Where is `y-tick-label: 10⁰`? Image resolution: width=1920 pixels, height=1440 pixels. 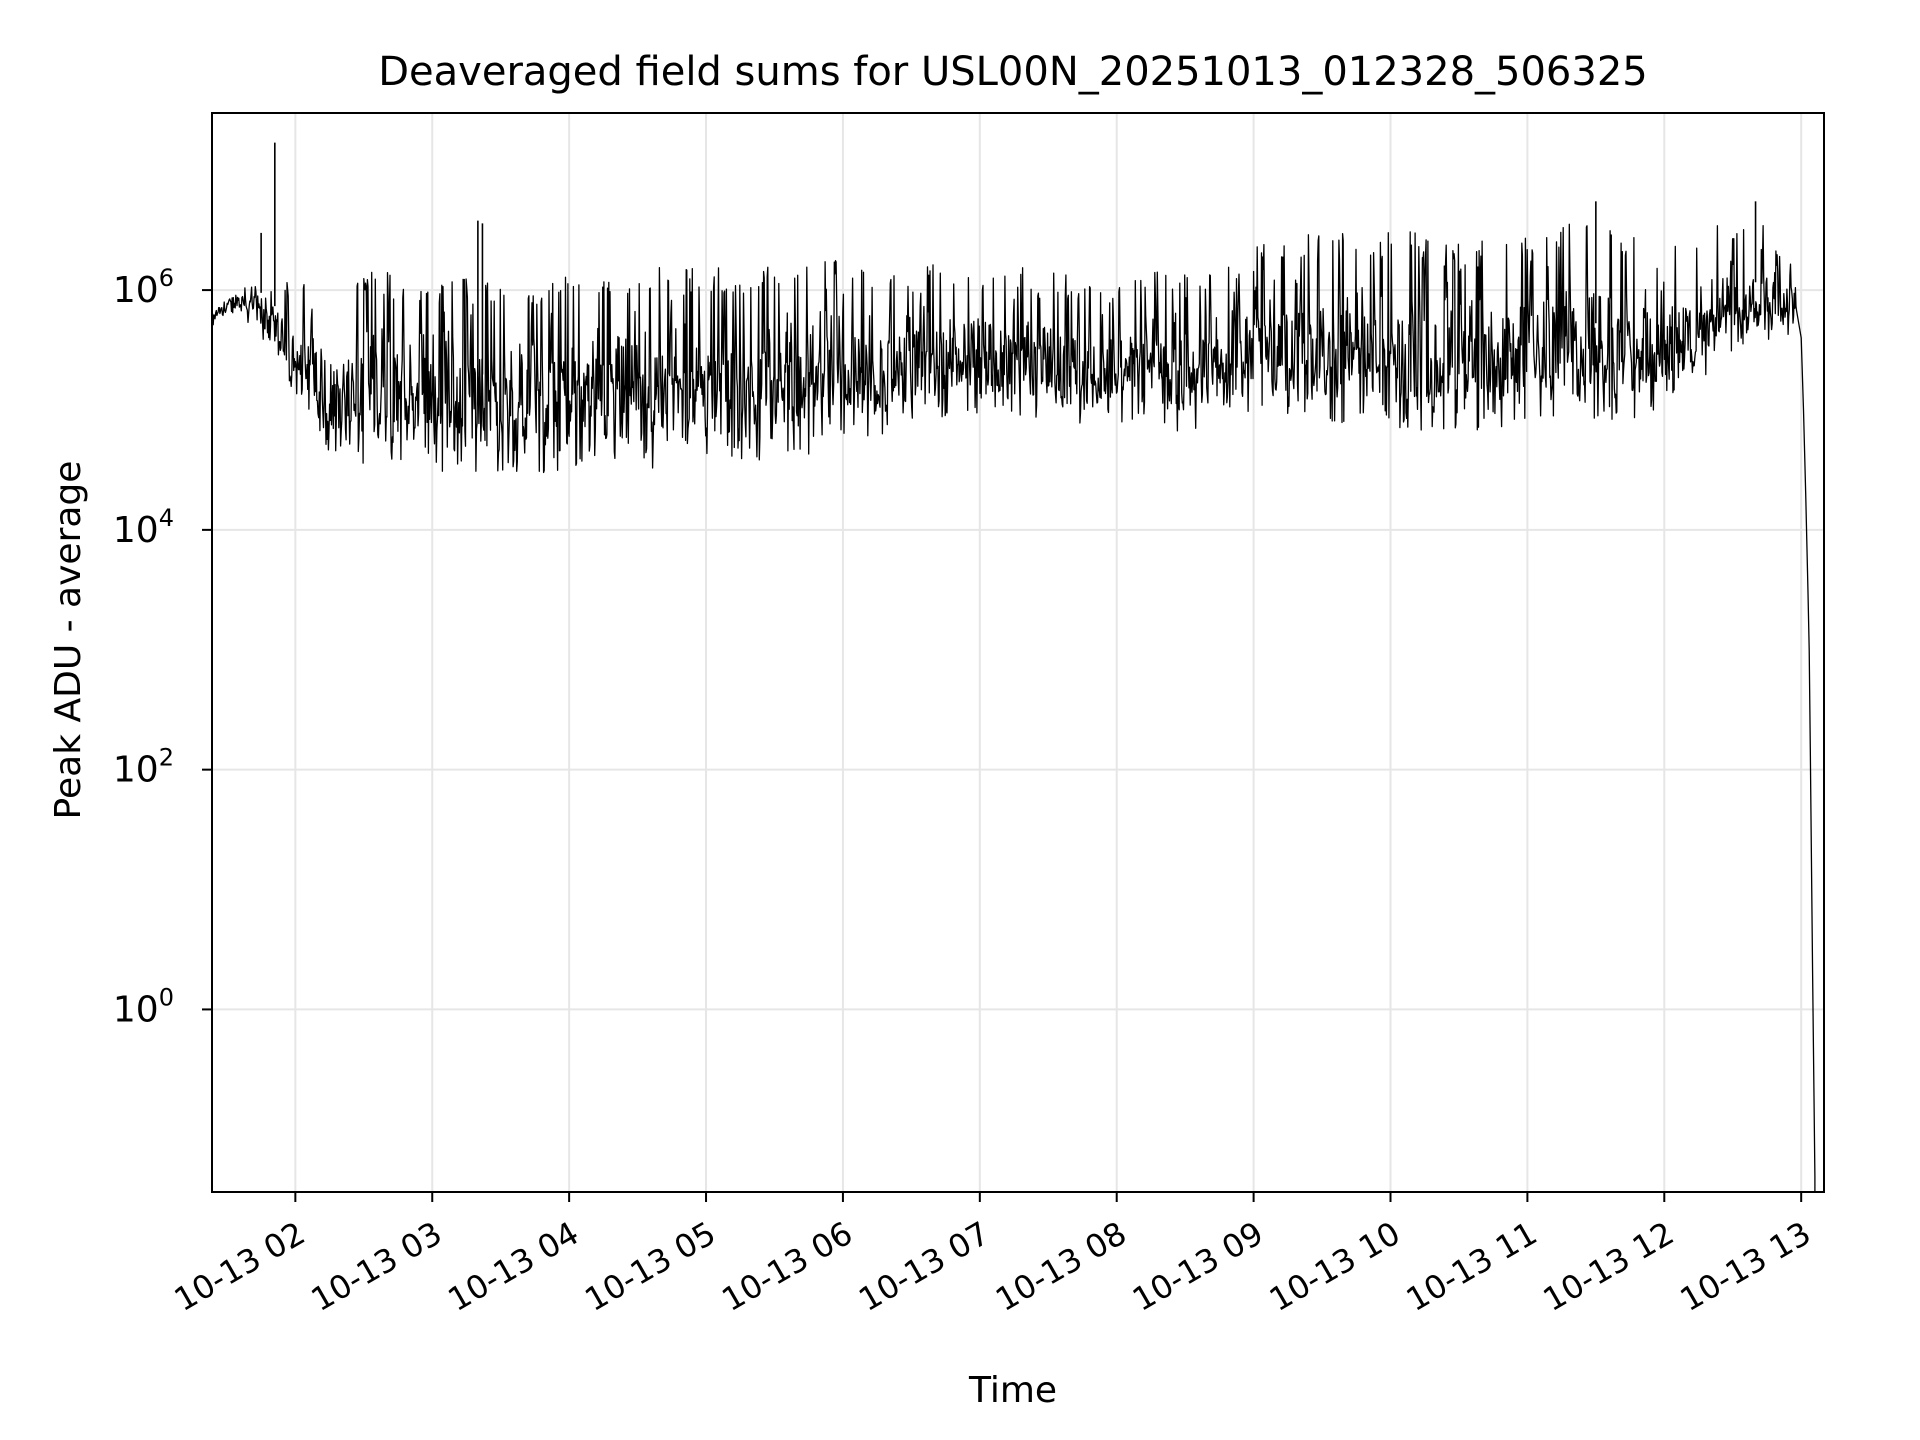 y-tick-label: 10⁰ is located at coordinates (143, 1006).